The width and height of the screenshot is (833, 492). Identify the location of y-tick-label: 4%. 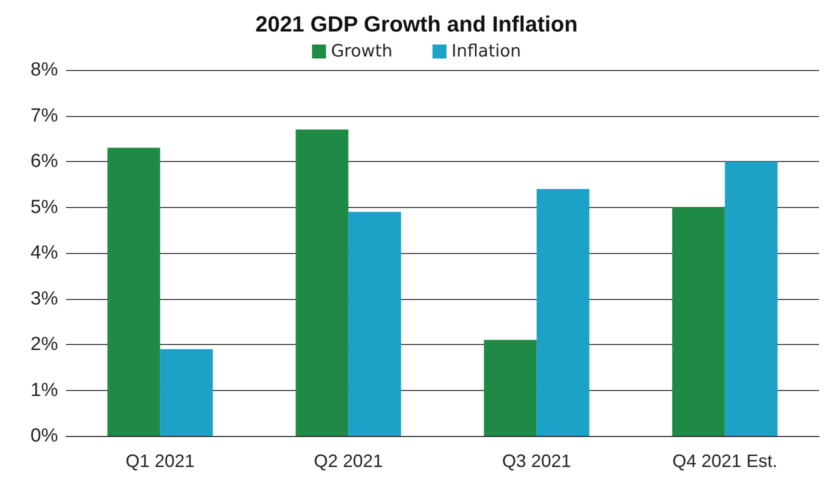
(44, 253).